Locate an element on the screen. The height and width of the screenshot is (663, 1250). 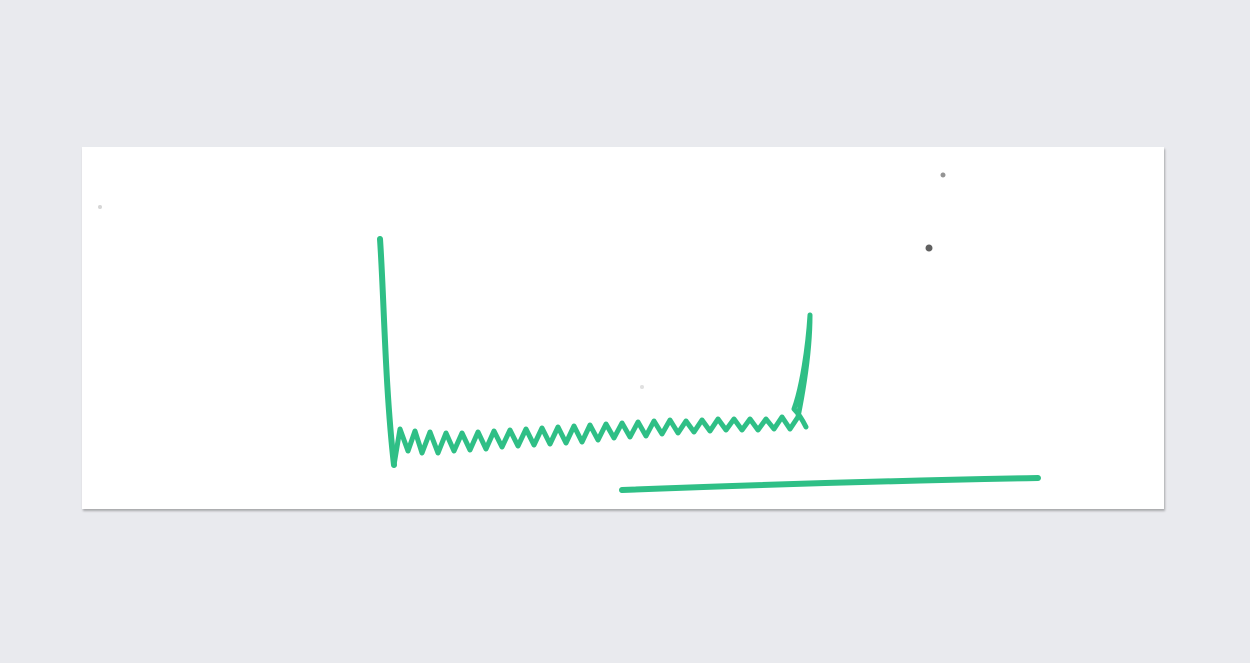
signature-initial-stroke is located at coordinates (387, 352).